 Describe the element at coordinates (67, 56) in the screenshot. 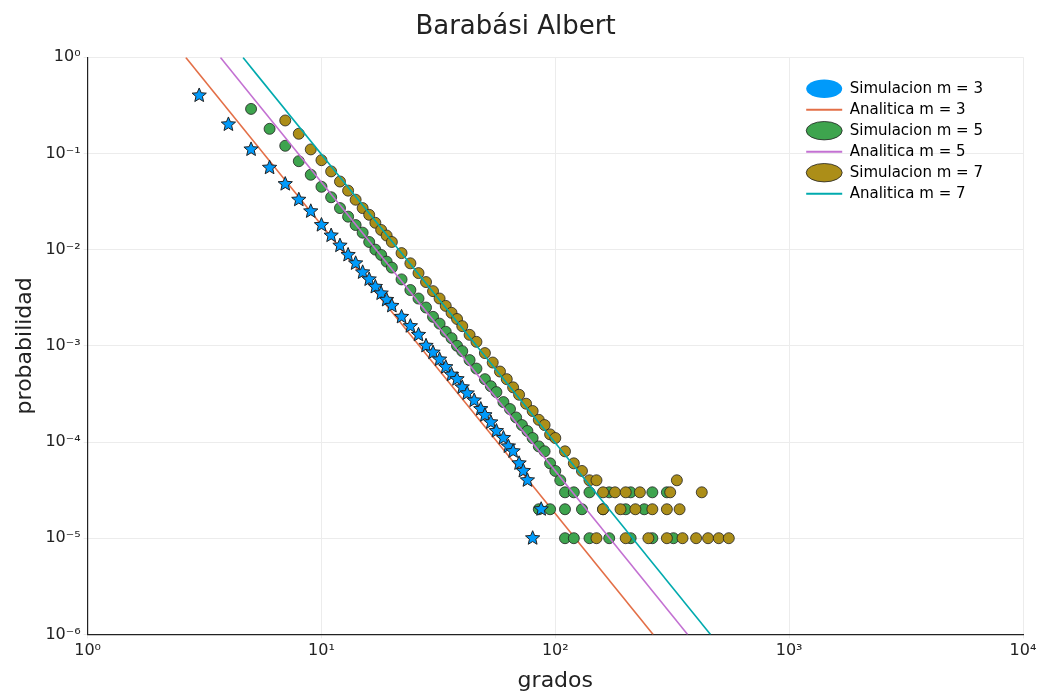

I see `y-tick-label: 10⁰` at that location.